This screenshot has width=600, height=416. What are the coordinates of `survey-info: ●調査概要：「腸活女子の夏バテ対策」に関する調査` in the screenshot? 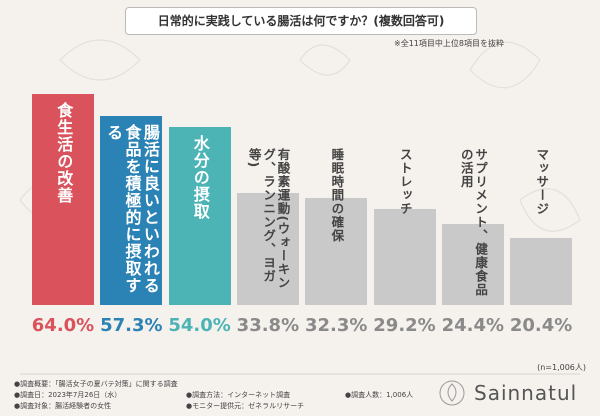 It's located at (96, 384).